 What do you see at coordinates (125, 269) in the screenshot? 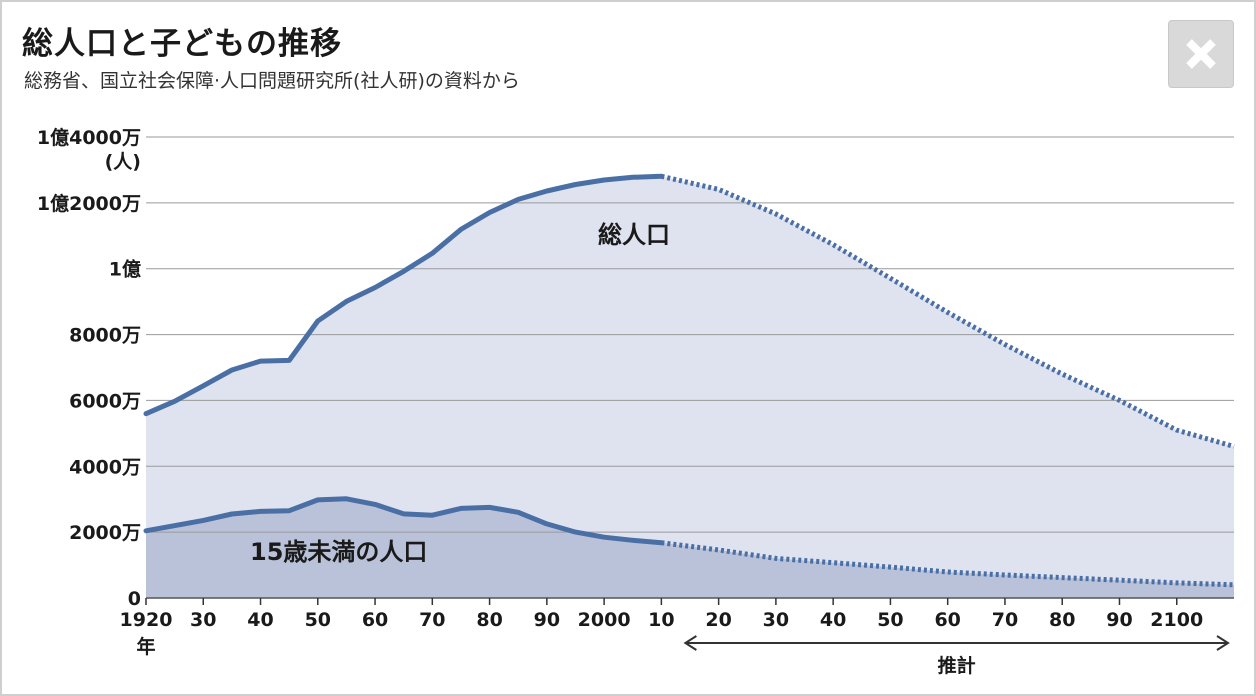
I see `y-tick-label: 1億` at bounding box center [125, 269].